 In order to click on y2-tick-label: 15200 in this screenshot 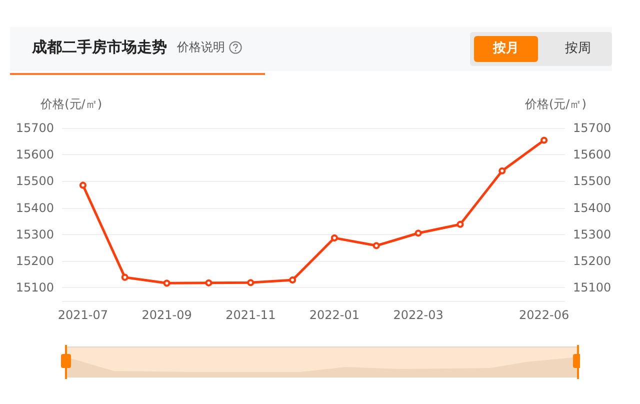, I will do `click(592, 261)`.